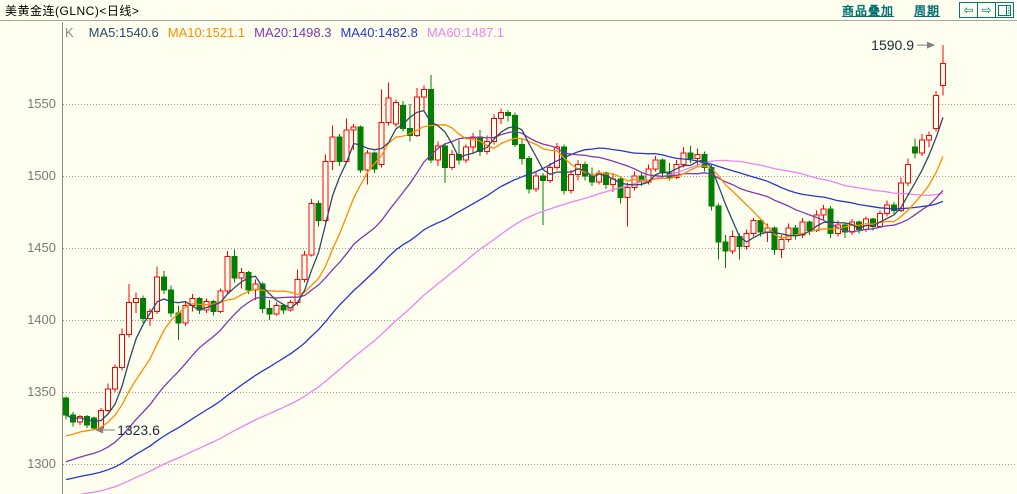 This screenshot has height=494, width=1017. What do you see at coordinates (892, 45) in the screenshot?
I see `high-annotation: 1590.9` at bounding box center [892, 45].